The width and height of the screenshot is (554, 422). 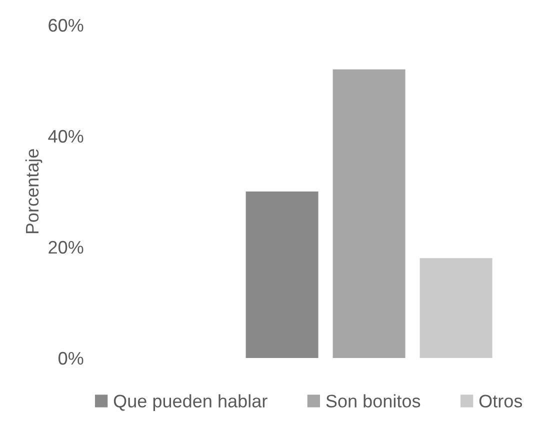 What do you see at coordinates (66, 247) in the screenshot?
I see `y-tick-label: 20%` at bounding box center [66, 247].